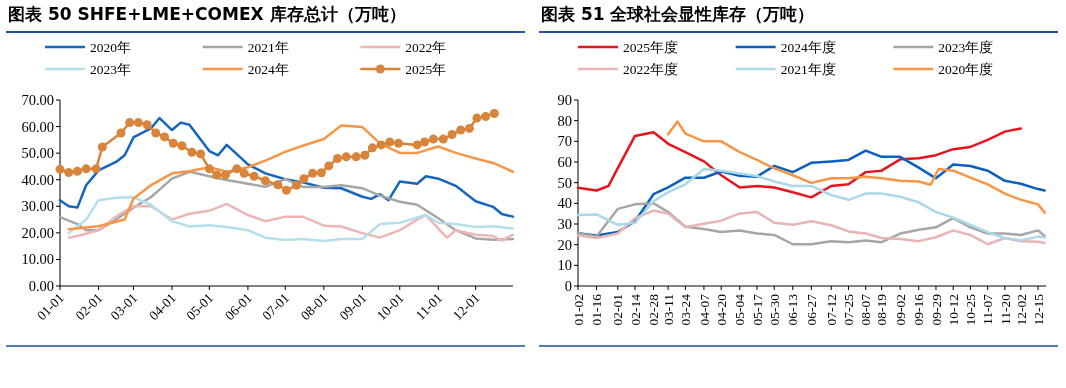  What do you see at coordinates (650, 69) in the screenshot?
I see `legend-label: 2022年度` at bounding box center [650, 69].